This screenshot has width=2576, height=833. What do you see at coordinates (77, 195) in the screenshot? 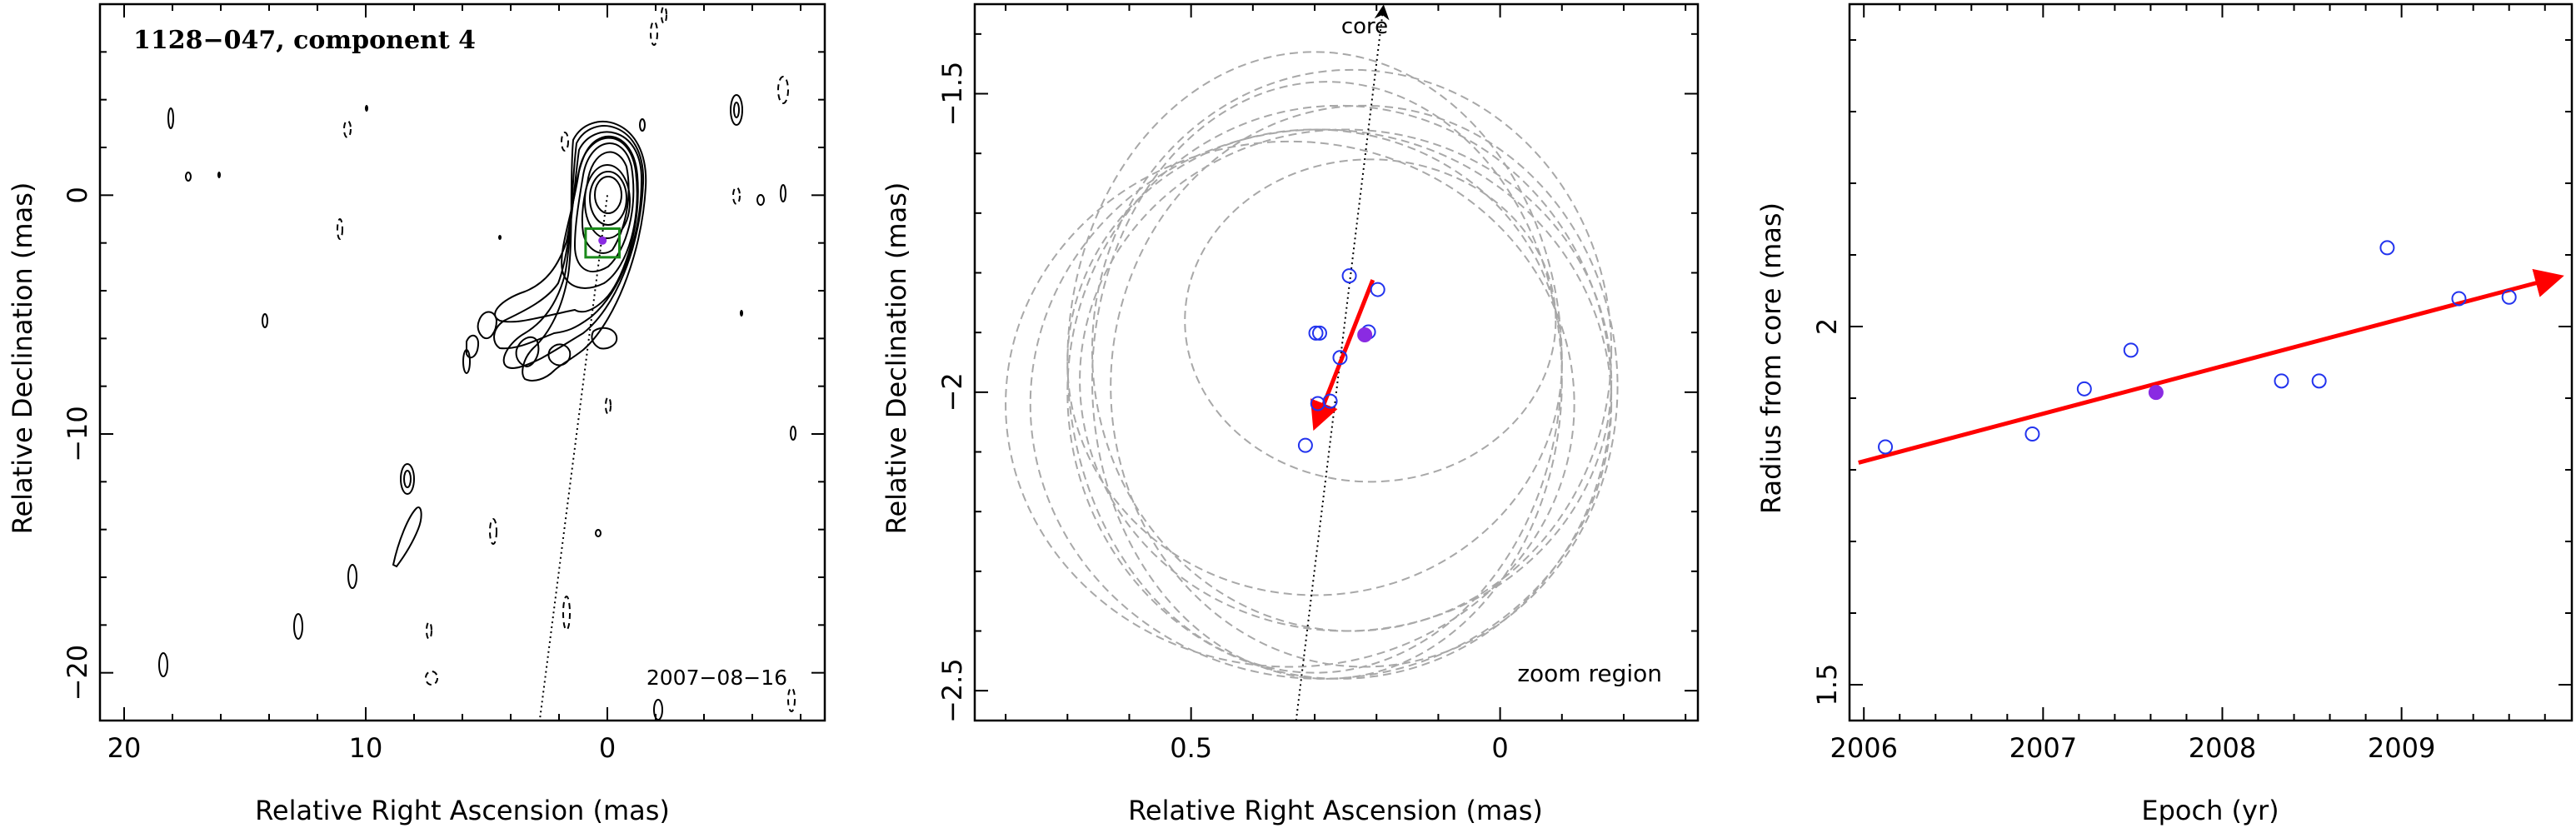
I see `panel1-y-tick-label: 0` at bounding box center [77, 195].